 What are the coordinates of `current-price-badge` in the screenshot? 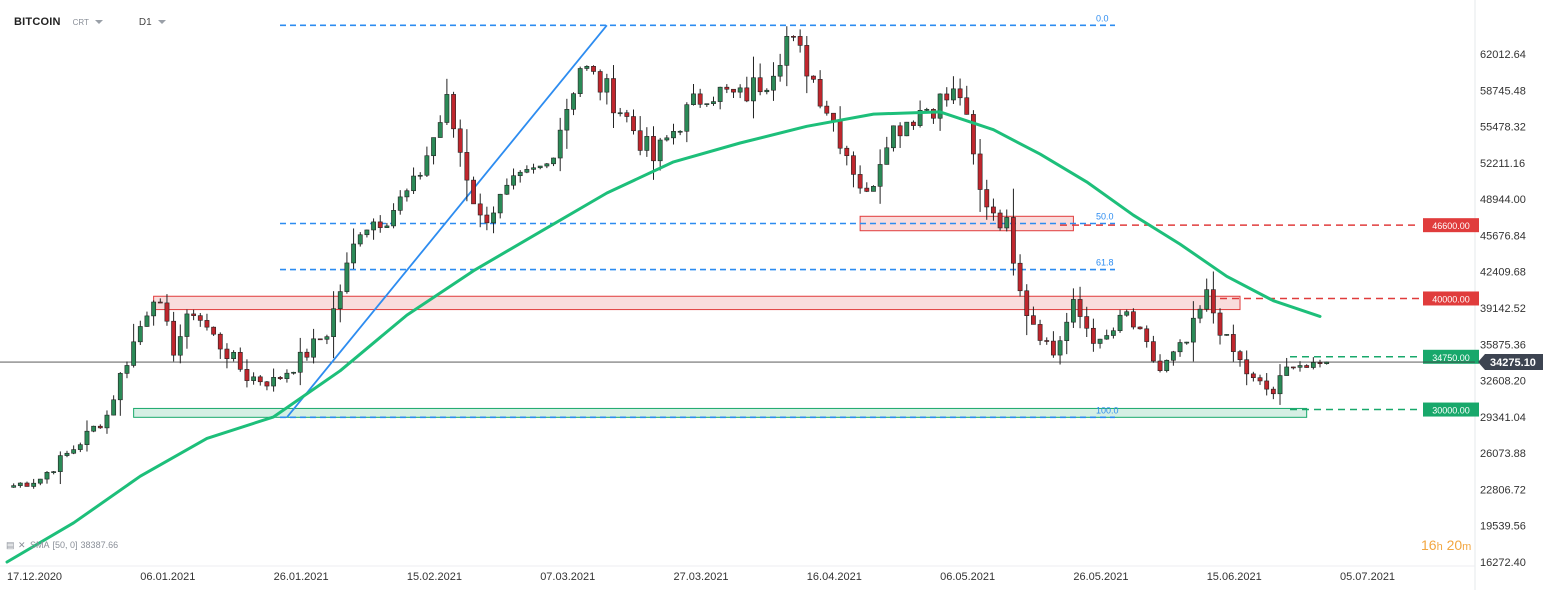 It's located at (1510, 362).